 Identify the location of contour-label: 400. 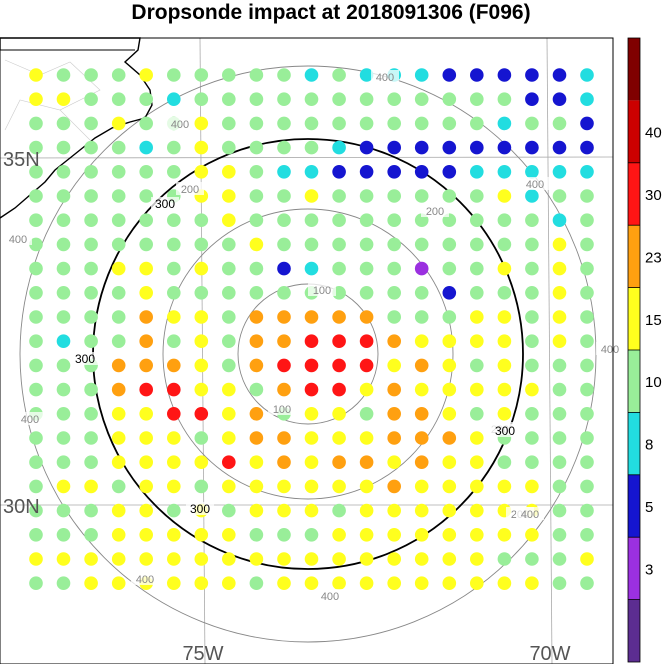
(530, 515).